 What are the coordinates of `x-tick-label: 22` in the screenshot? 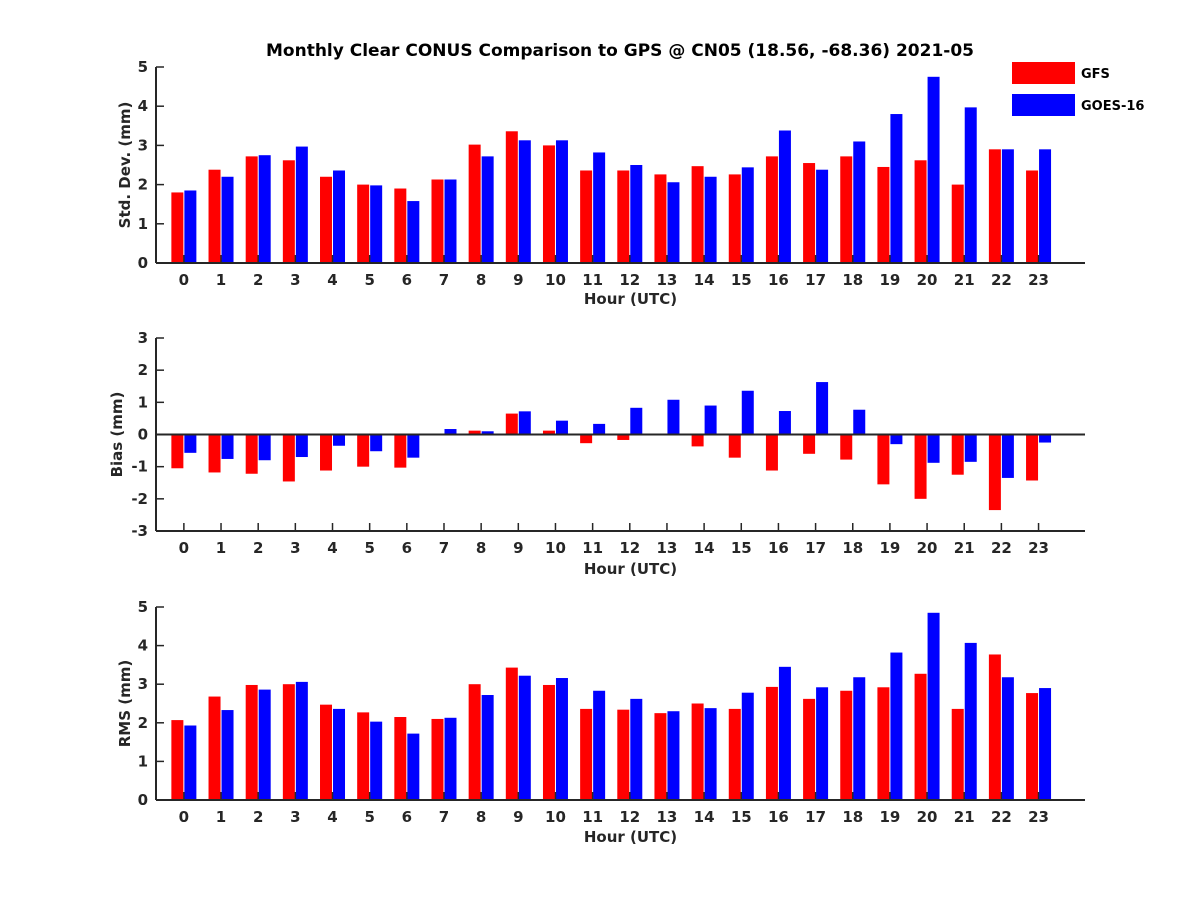 It's located at (1001, 280).